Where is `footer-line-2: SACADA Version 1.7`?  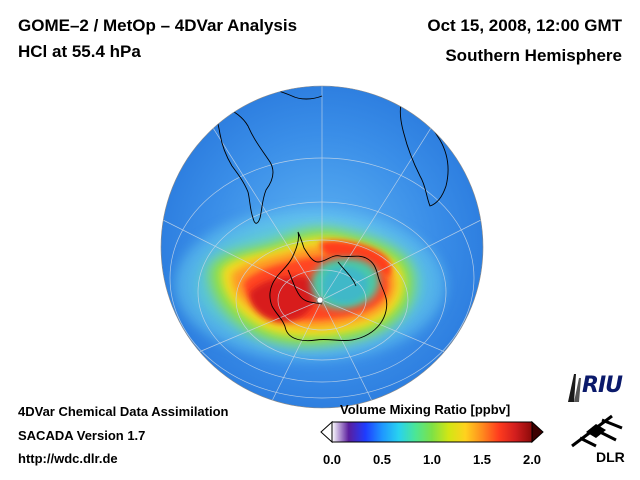 footer-line-2: SACADA Version 1.7 is located at coordinates (82, 435).